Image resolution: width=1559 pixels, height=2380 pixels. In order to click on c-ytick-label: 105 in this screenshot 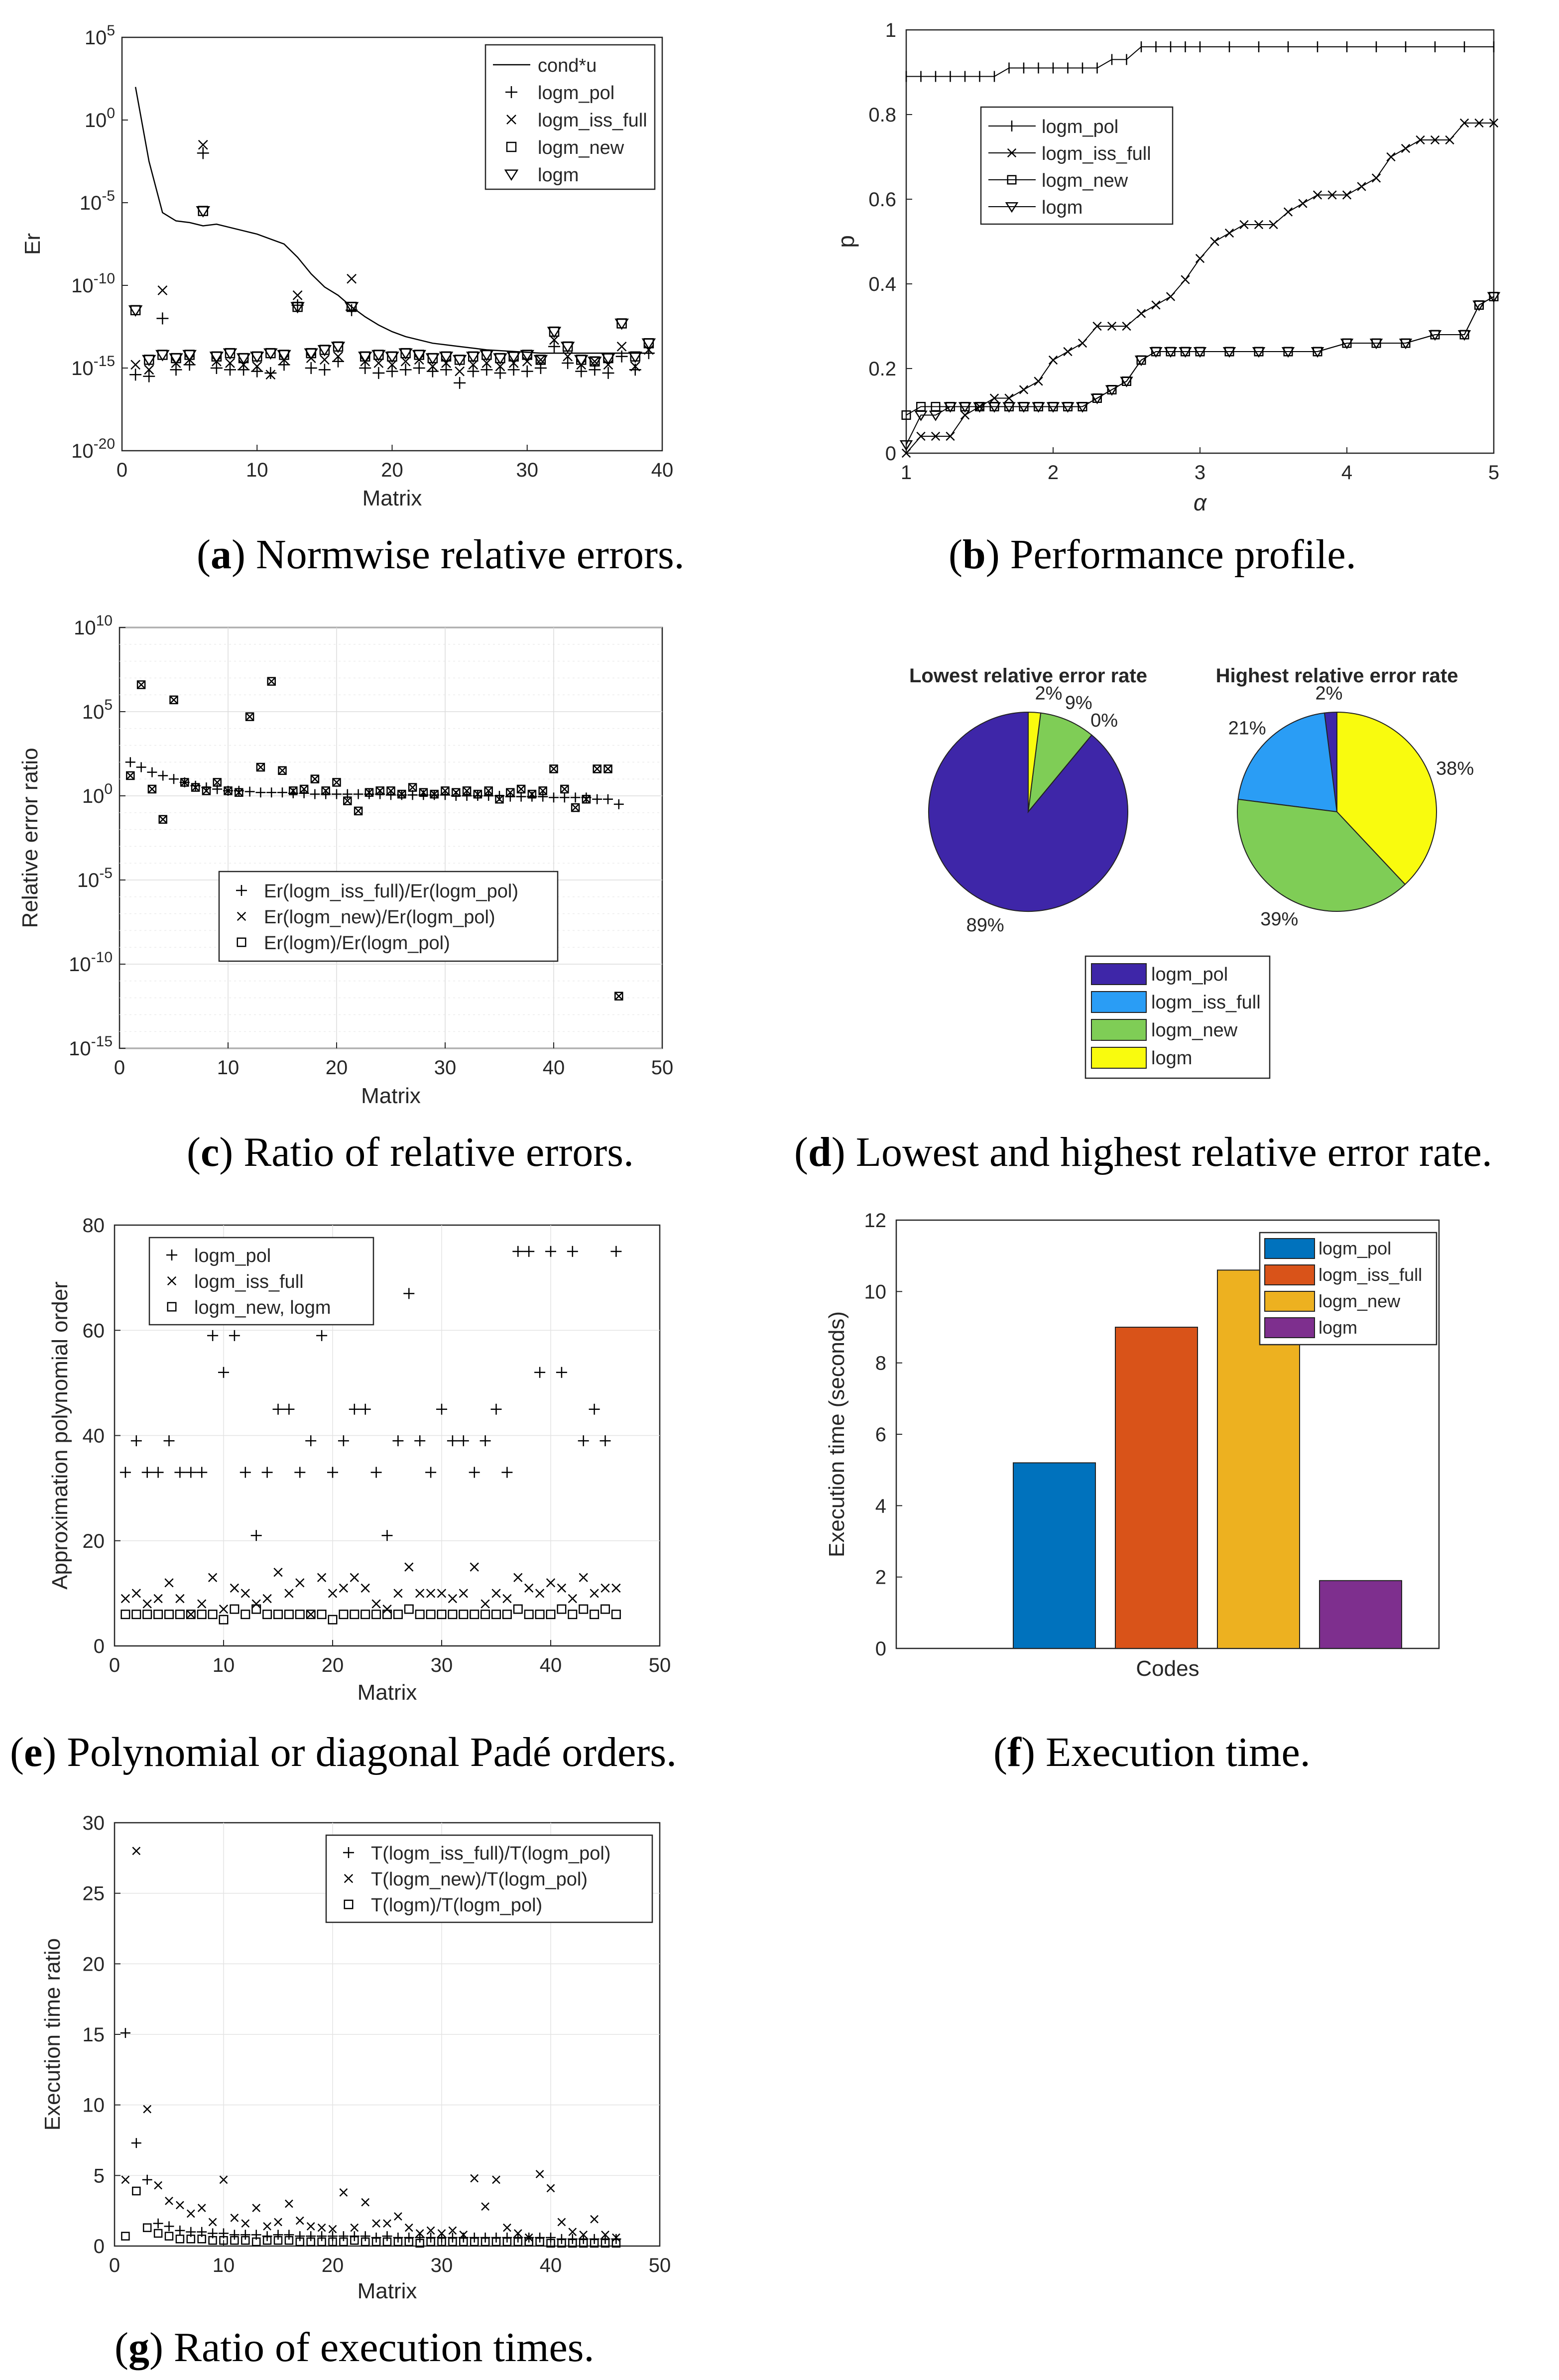, I will do `click(98, 710)`.